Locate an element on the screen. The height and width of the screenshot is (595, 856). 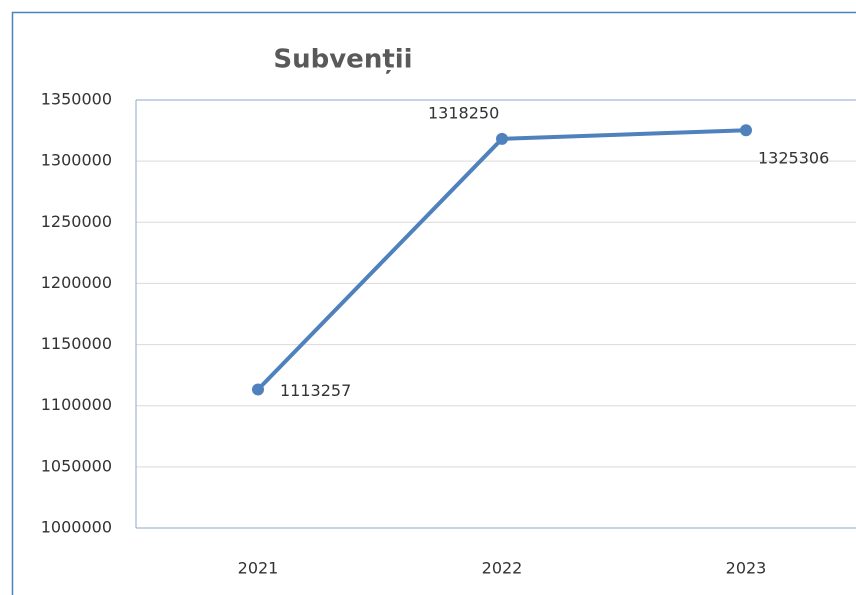
x-tick-label: 2023 is located at coordinates (746, 568).